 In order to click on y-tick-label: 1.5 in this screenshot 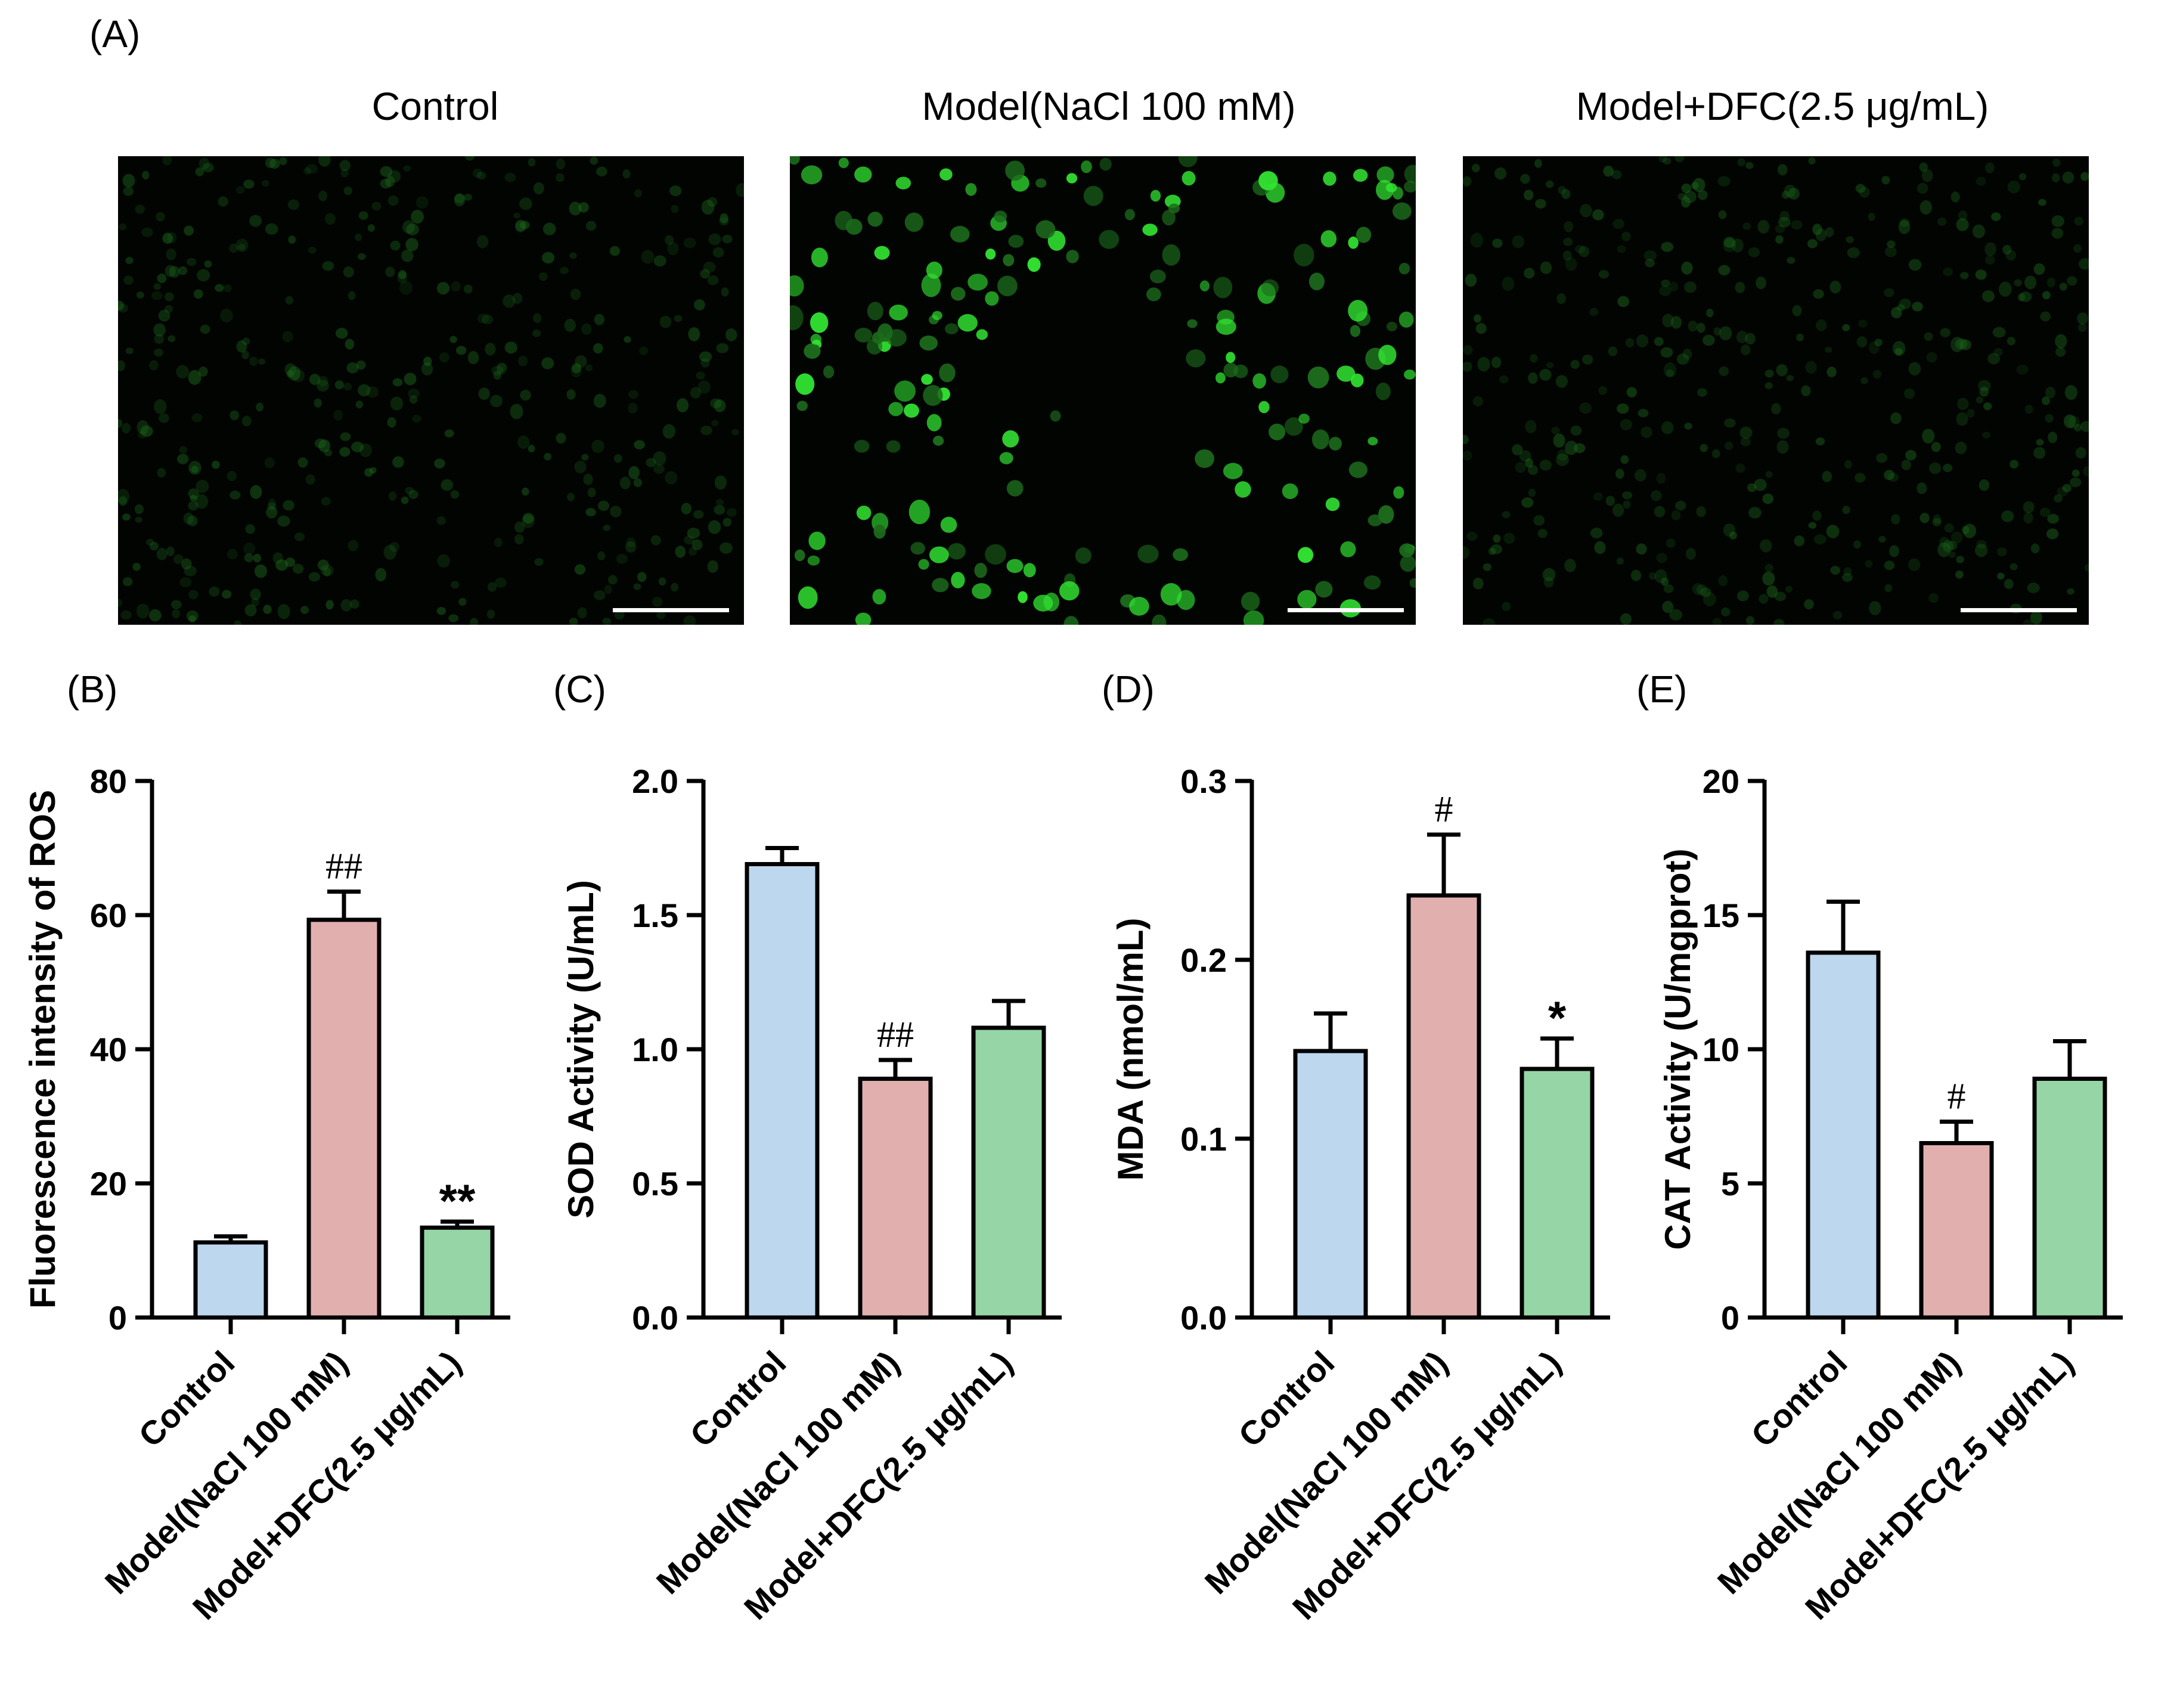, I will do `click(655, 915)`.